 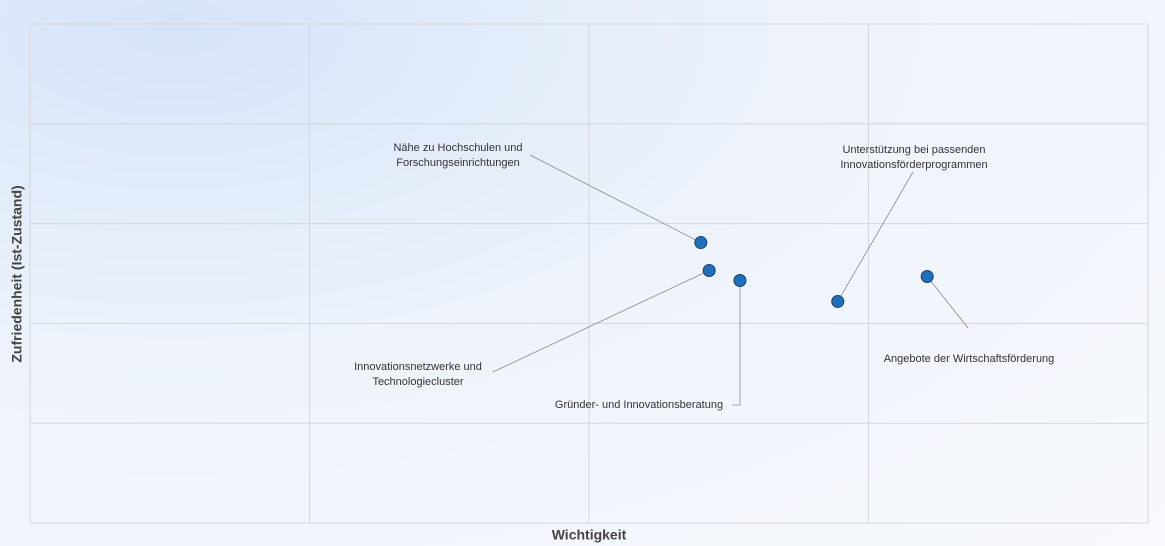 What do you see at coordinates (913, 150) in the screenshot?
I see `point-label: Unterstützung bei passenden` at bounding box center [913, 150].